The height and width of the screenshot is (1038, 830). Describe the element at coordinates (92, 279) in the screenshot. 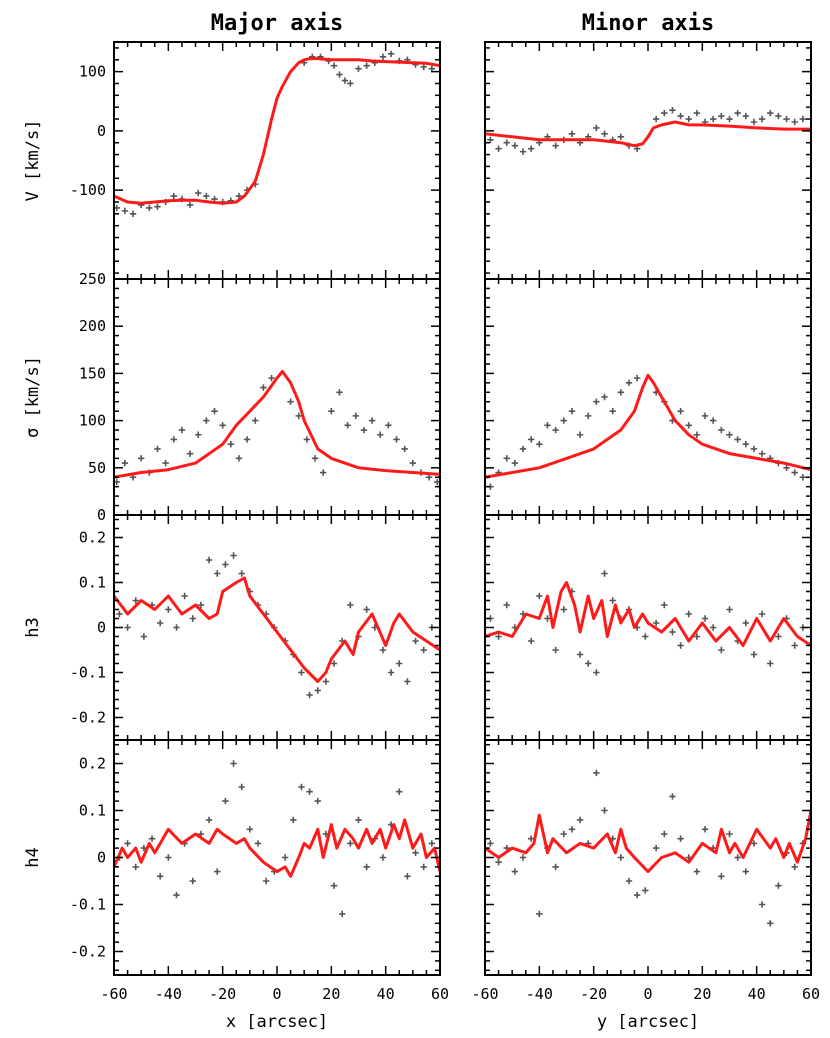

I see `y-tick-label: 250` at that location.